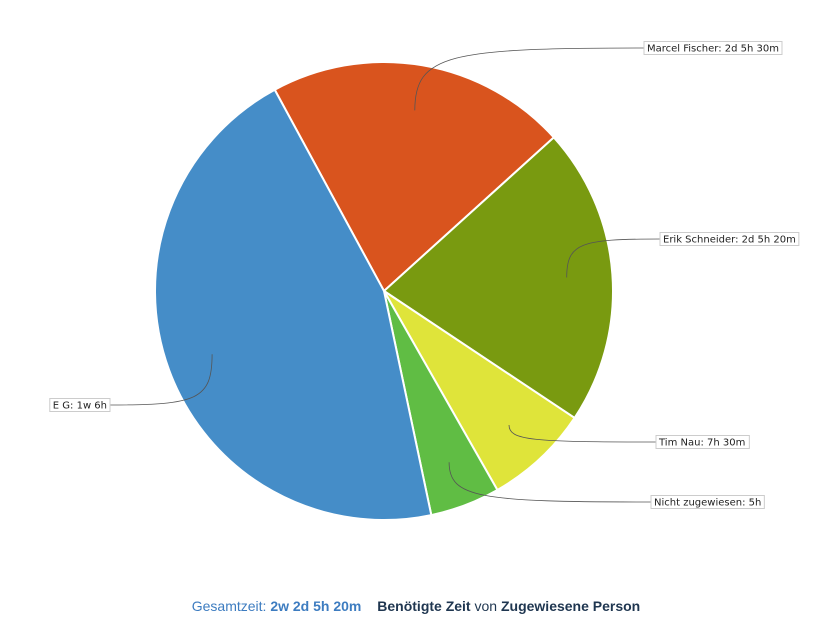  What do you see at coordinates (414, 177) in the screenshot?
I see `pie-slice-marcel-fischer` at bounding box center [414, 177].